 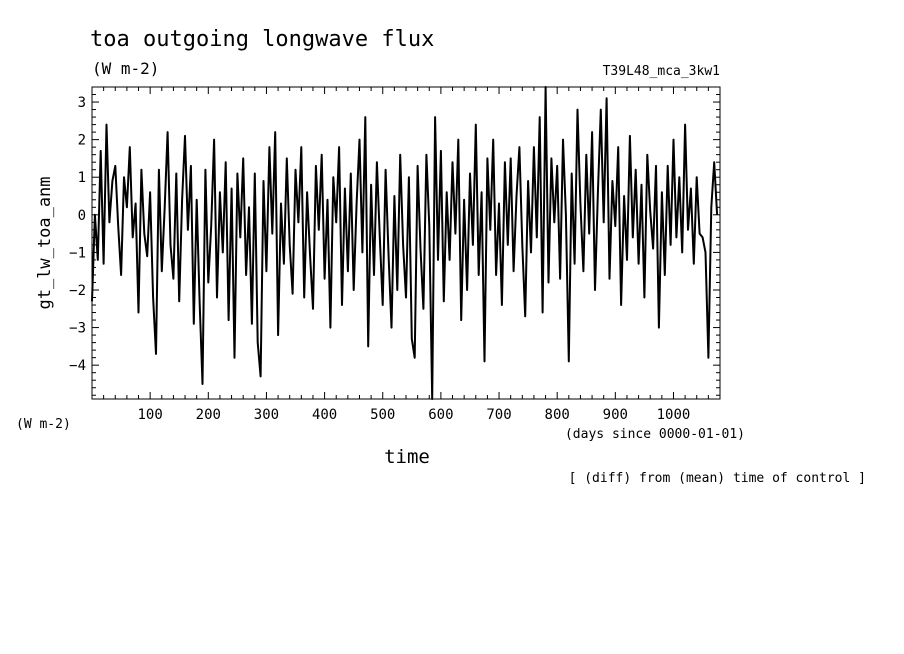 I want to click on x-axis-label: time, so click(x=407, y=457).